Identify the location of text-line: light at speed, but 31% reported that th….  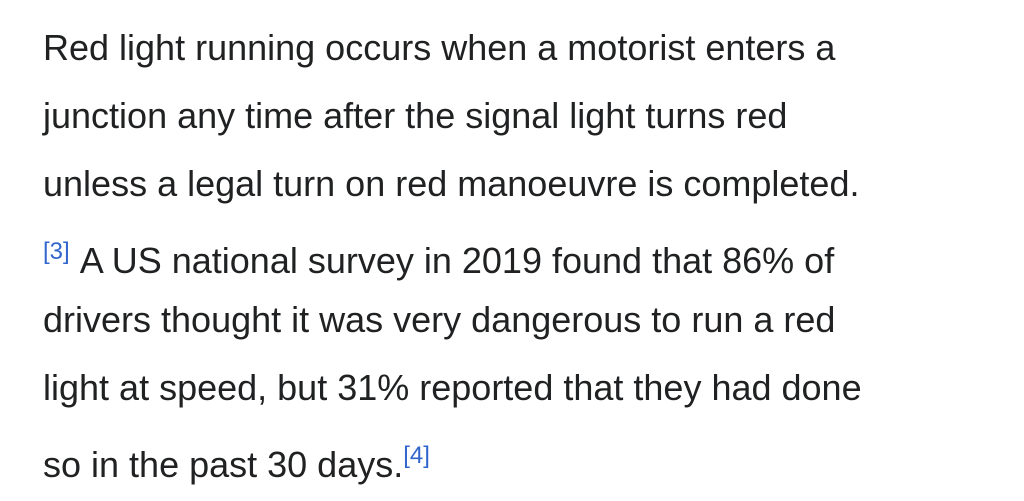
(530, 394).